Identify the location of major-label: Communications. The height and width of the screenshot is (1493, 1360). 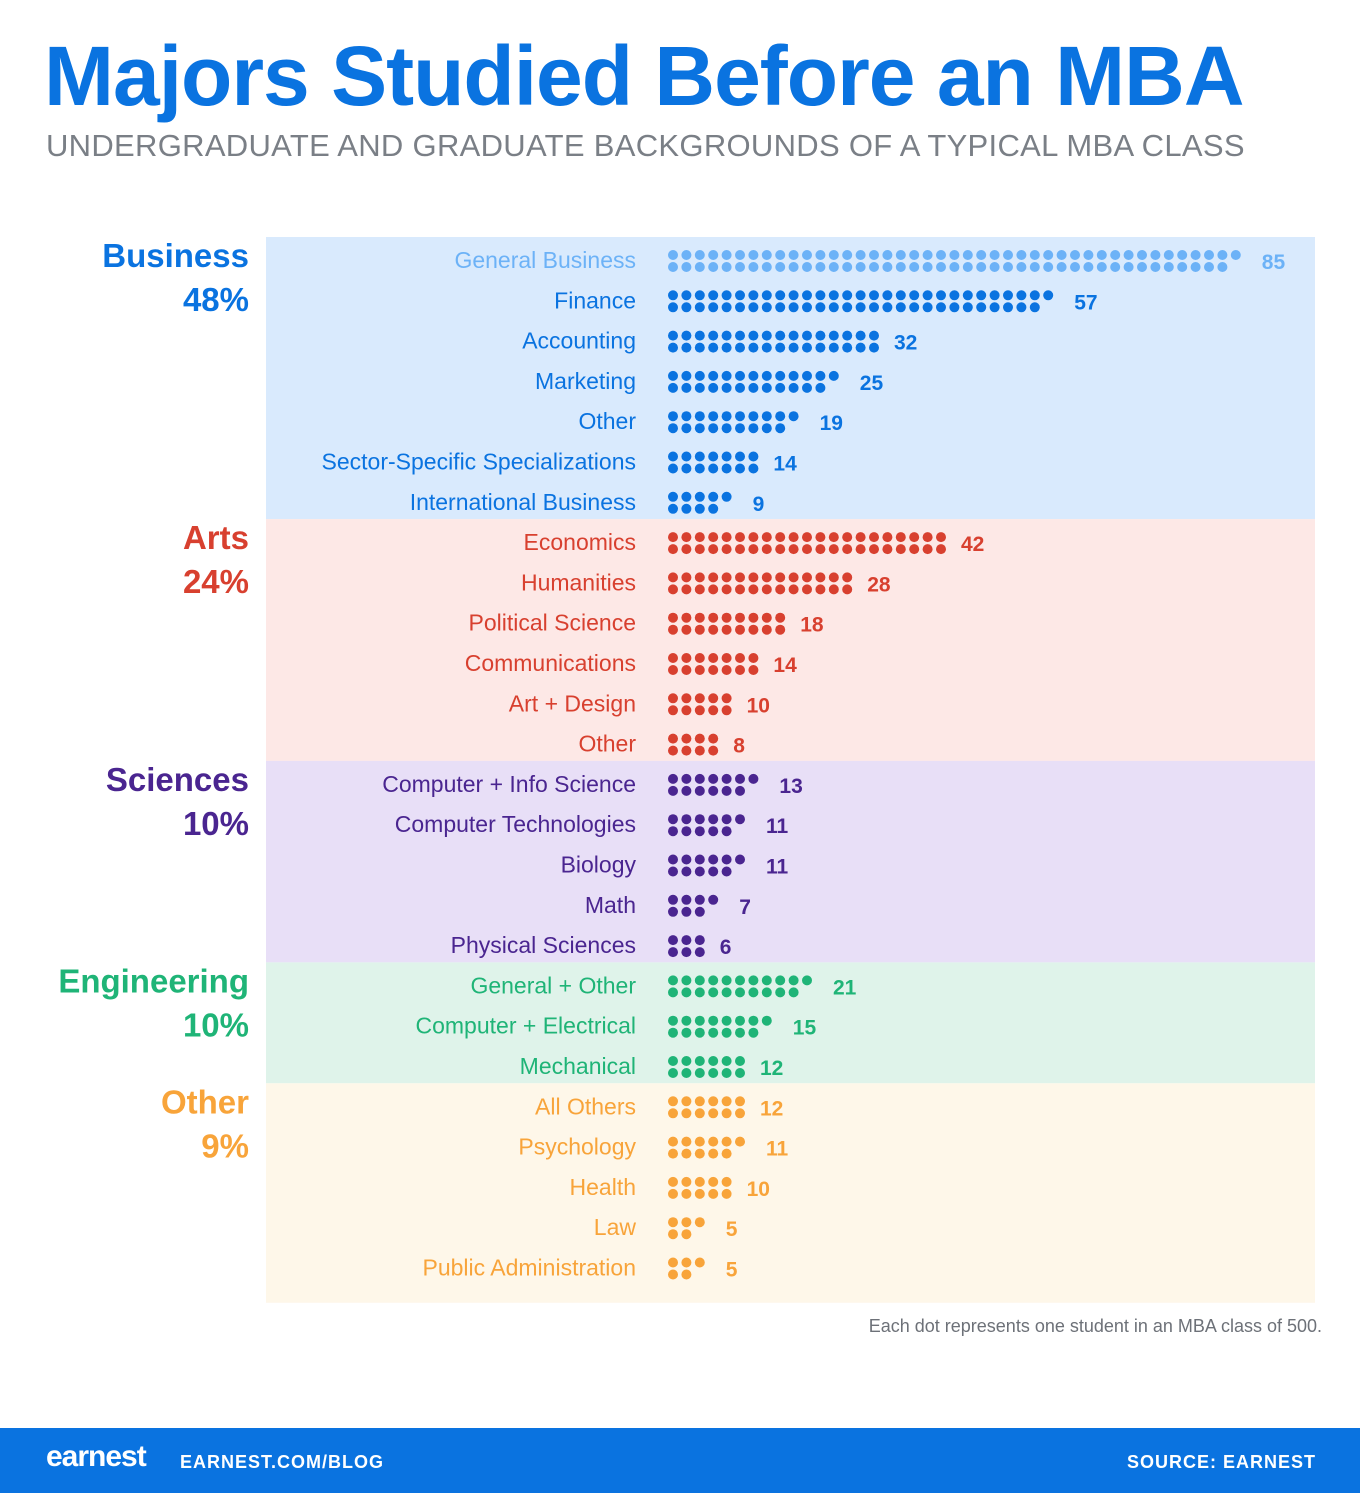
(550, 663).